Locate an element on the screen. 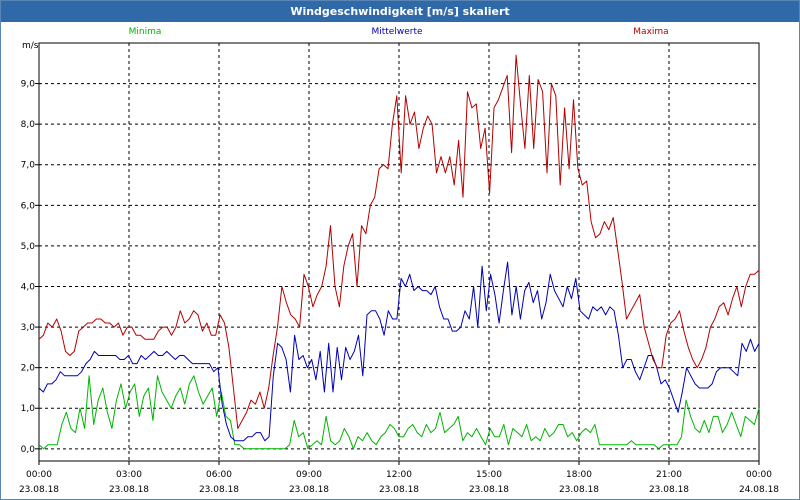  y-tick-label: 7,0 is located at coordinates (28, 166).